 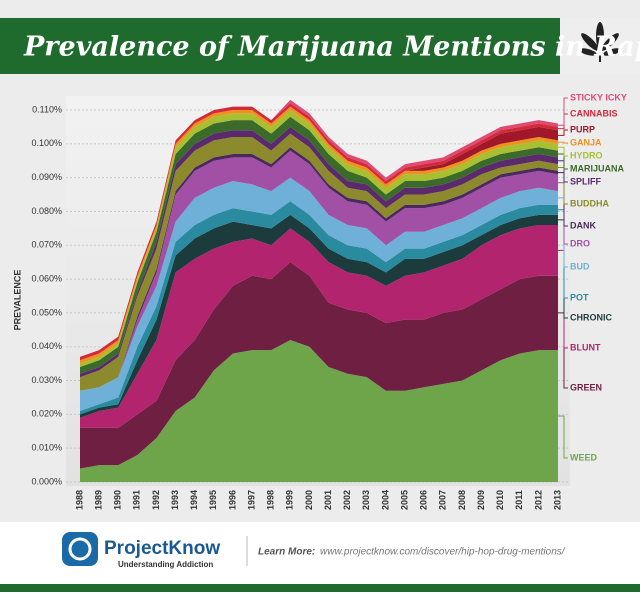 What do you see at coordinates (165, 564) in the screenshot?
I see `tagline: Understanding Addiction` at bounding box center [165, 564].